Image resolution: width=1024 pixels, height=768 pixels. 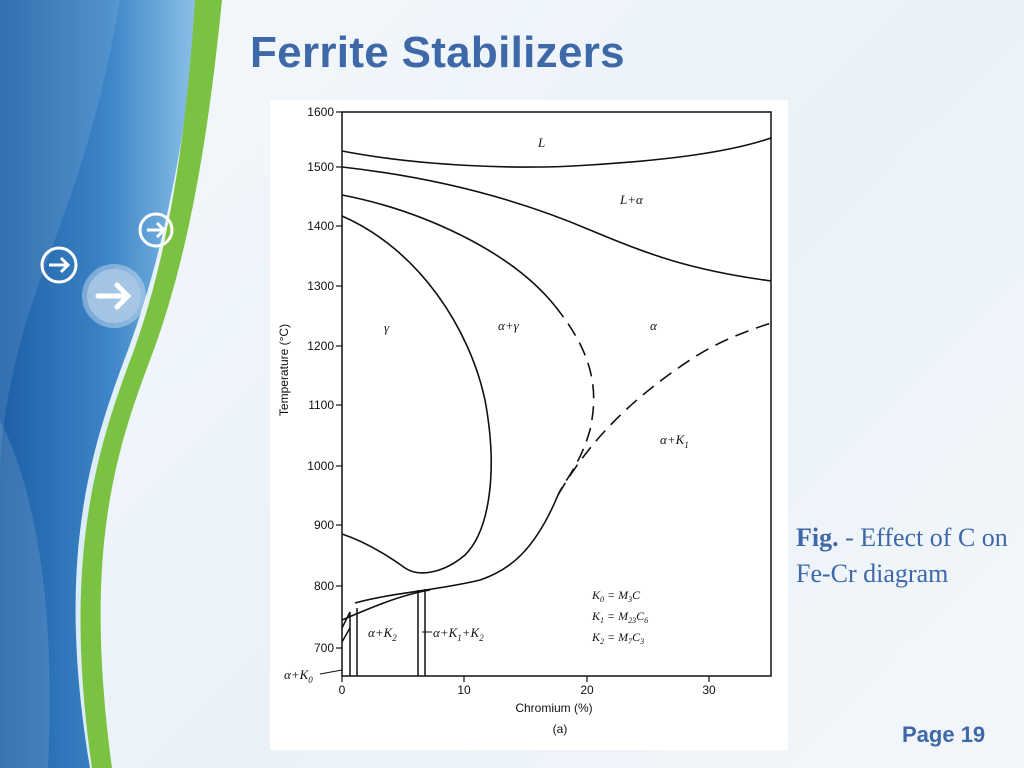 What do you see at coordinates (382, 634) in the screenshot?
I see `region-label-alpha-k2: α+K2` at bounding box center [382, 634].